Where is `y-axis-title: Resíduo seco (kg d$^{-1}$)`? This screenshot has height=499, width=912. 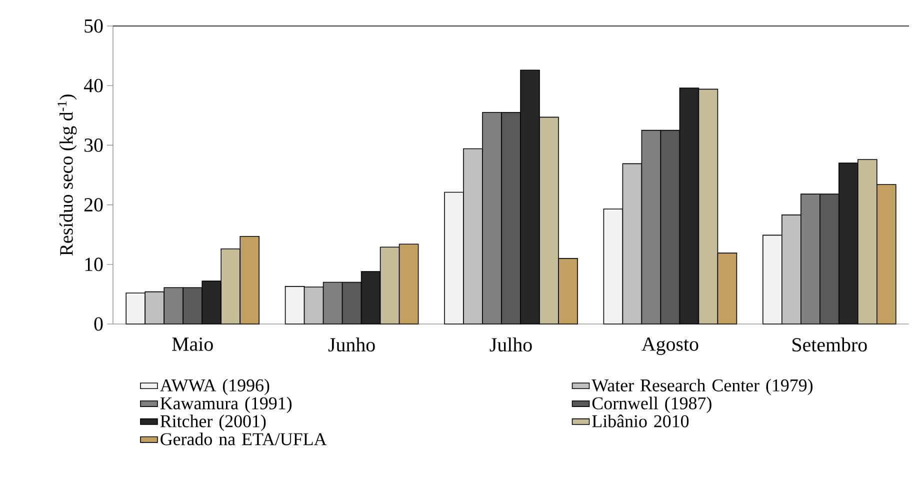 y-axis-title: Resíduo seco (kg d$^{-1}$) is located at coordinates (67, 175).